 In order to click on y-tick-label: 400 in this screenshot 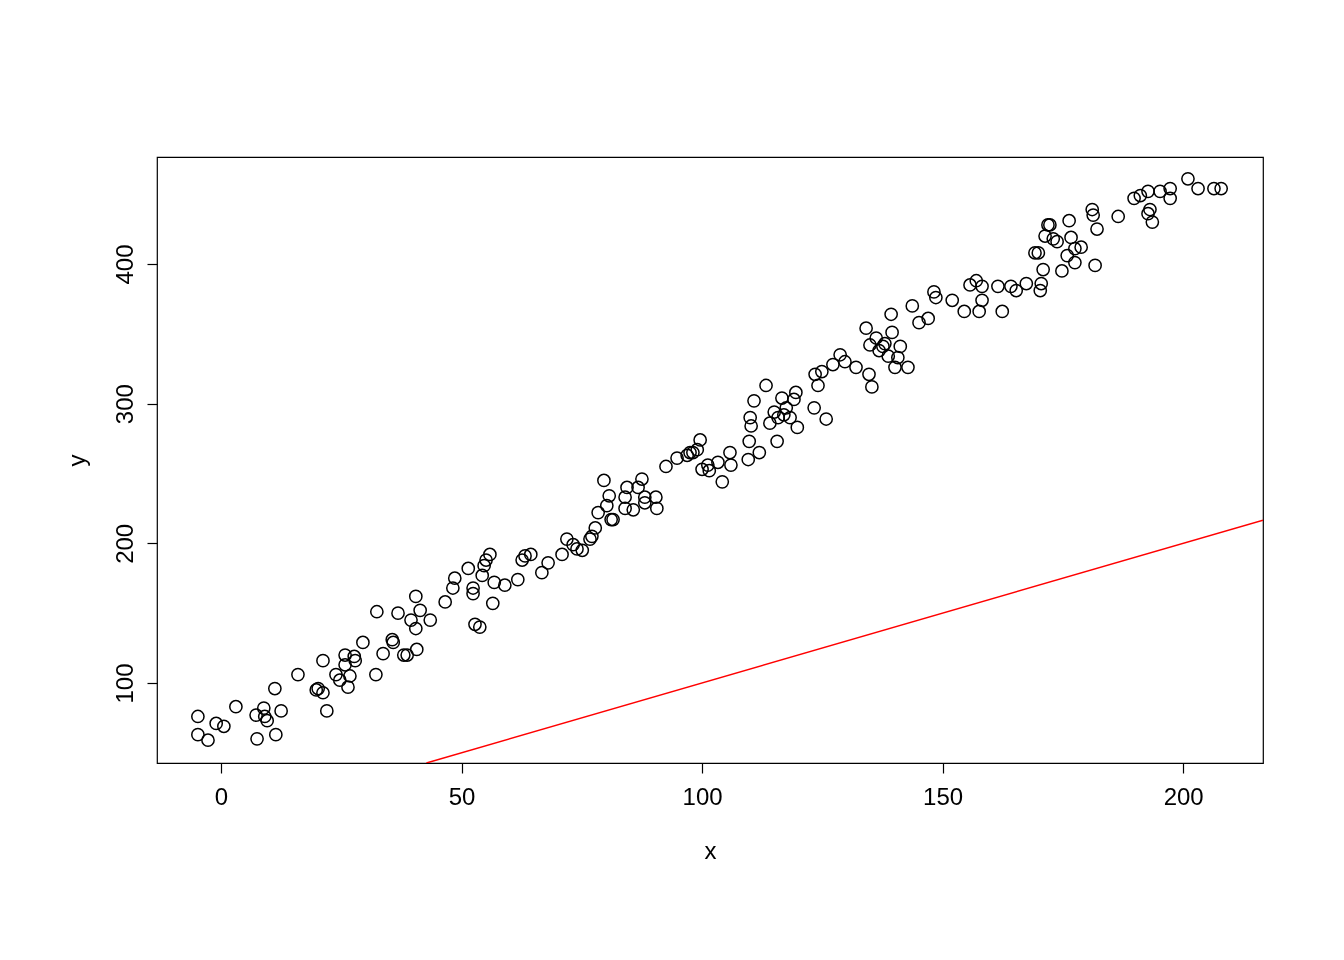, I will do `click(124, 264)`.